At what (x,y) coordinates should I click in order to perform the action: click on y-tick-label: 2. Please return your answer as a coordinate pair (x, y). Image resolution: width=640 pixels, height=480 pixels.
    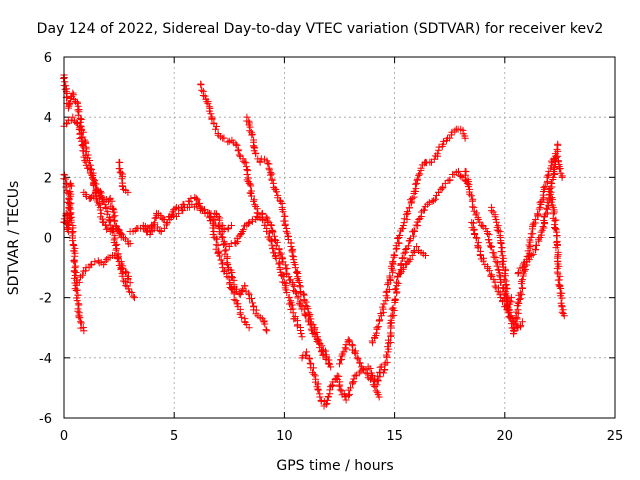
    Looking at the image, I should click on (48, 178).